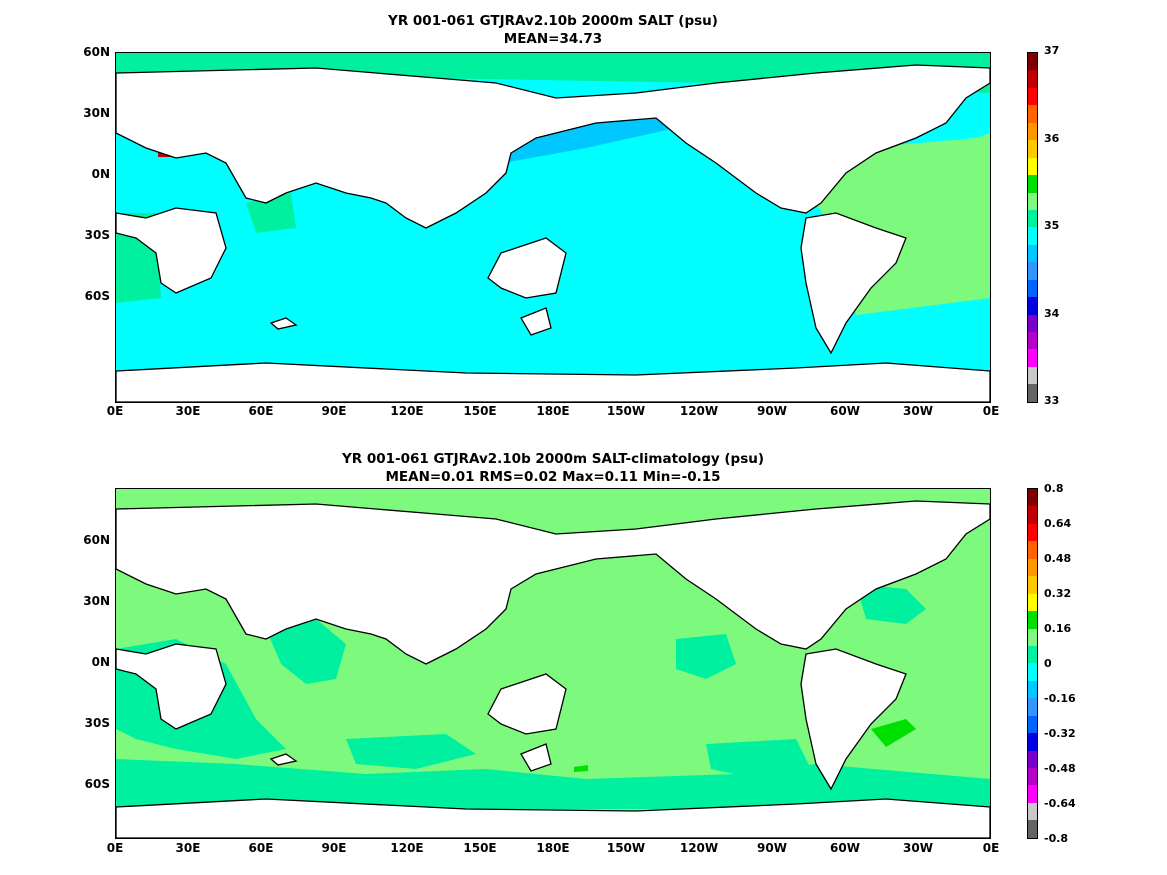 The image size is (1167, 875). What do you see at coordinates (271, 213) in the screenshot?
I see `arabian-sea-field` at bounding box center [271, 213].